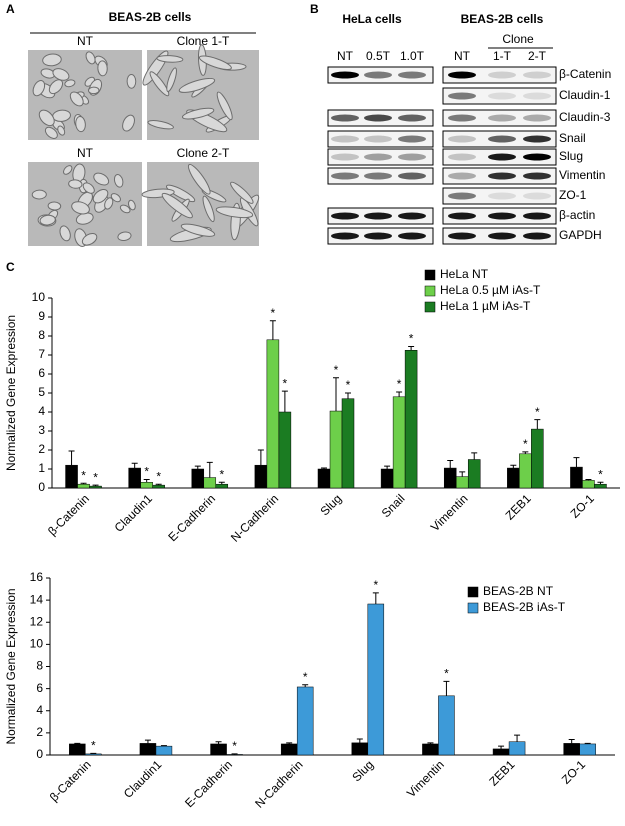 This screenshot has height=826, width=625. Describe the element at coordinates (464, 274) in the screenshot. I see `legend-label: HeLa NT` at that location.